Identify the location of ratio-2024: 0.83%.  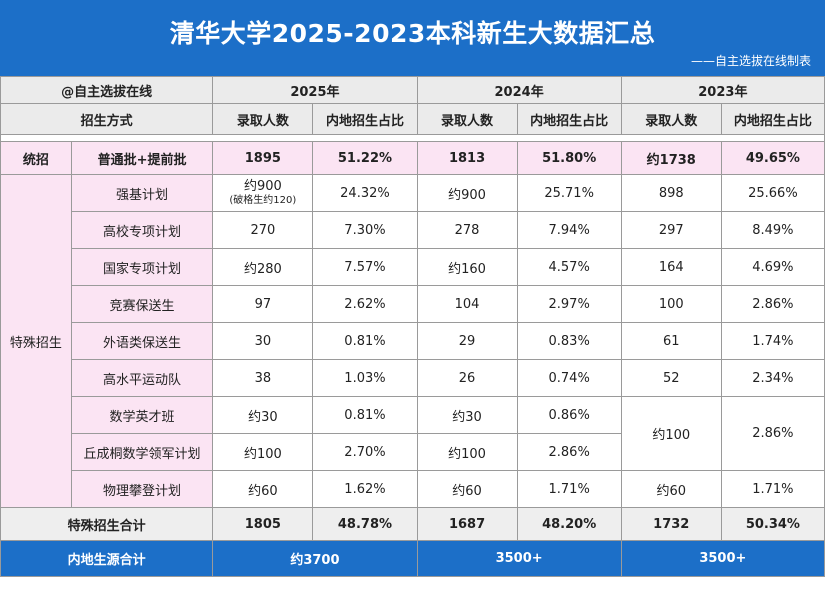
(569, 341).